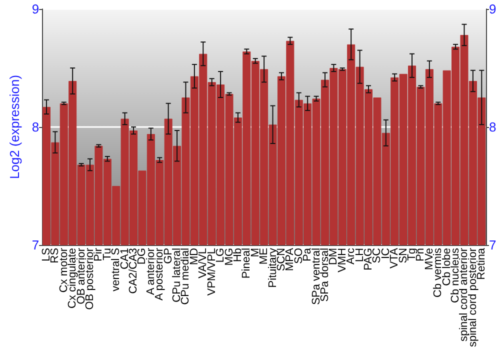 Image resolution: width=500 pixels, height=350 pixels. What do you see at coordinates (90, 279) in the screenshot?
I see `x-tick-label: OB posterior` at bounding box center [90, 279].